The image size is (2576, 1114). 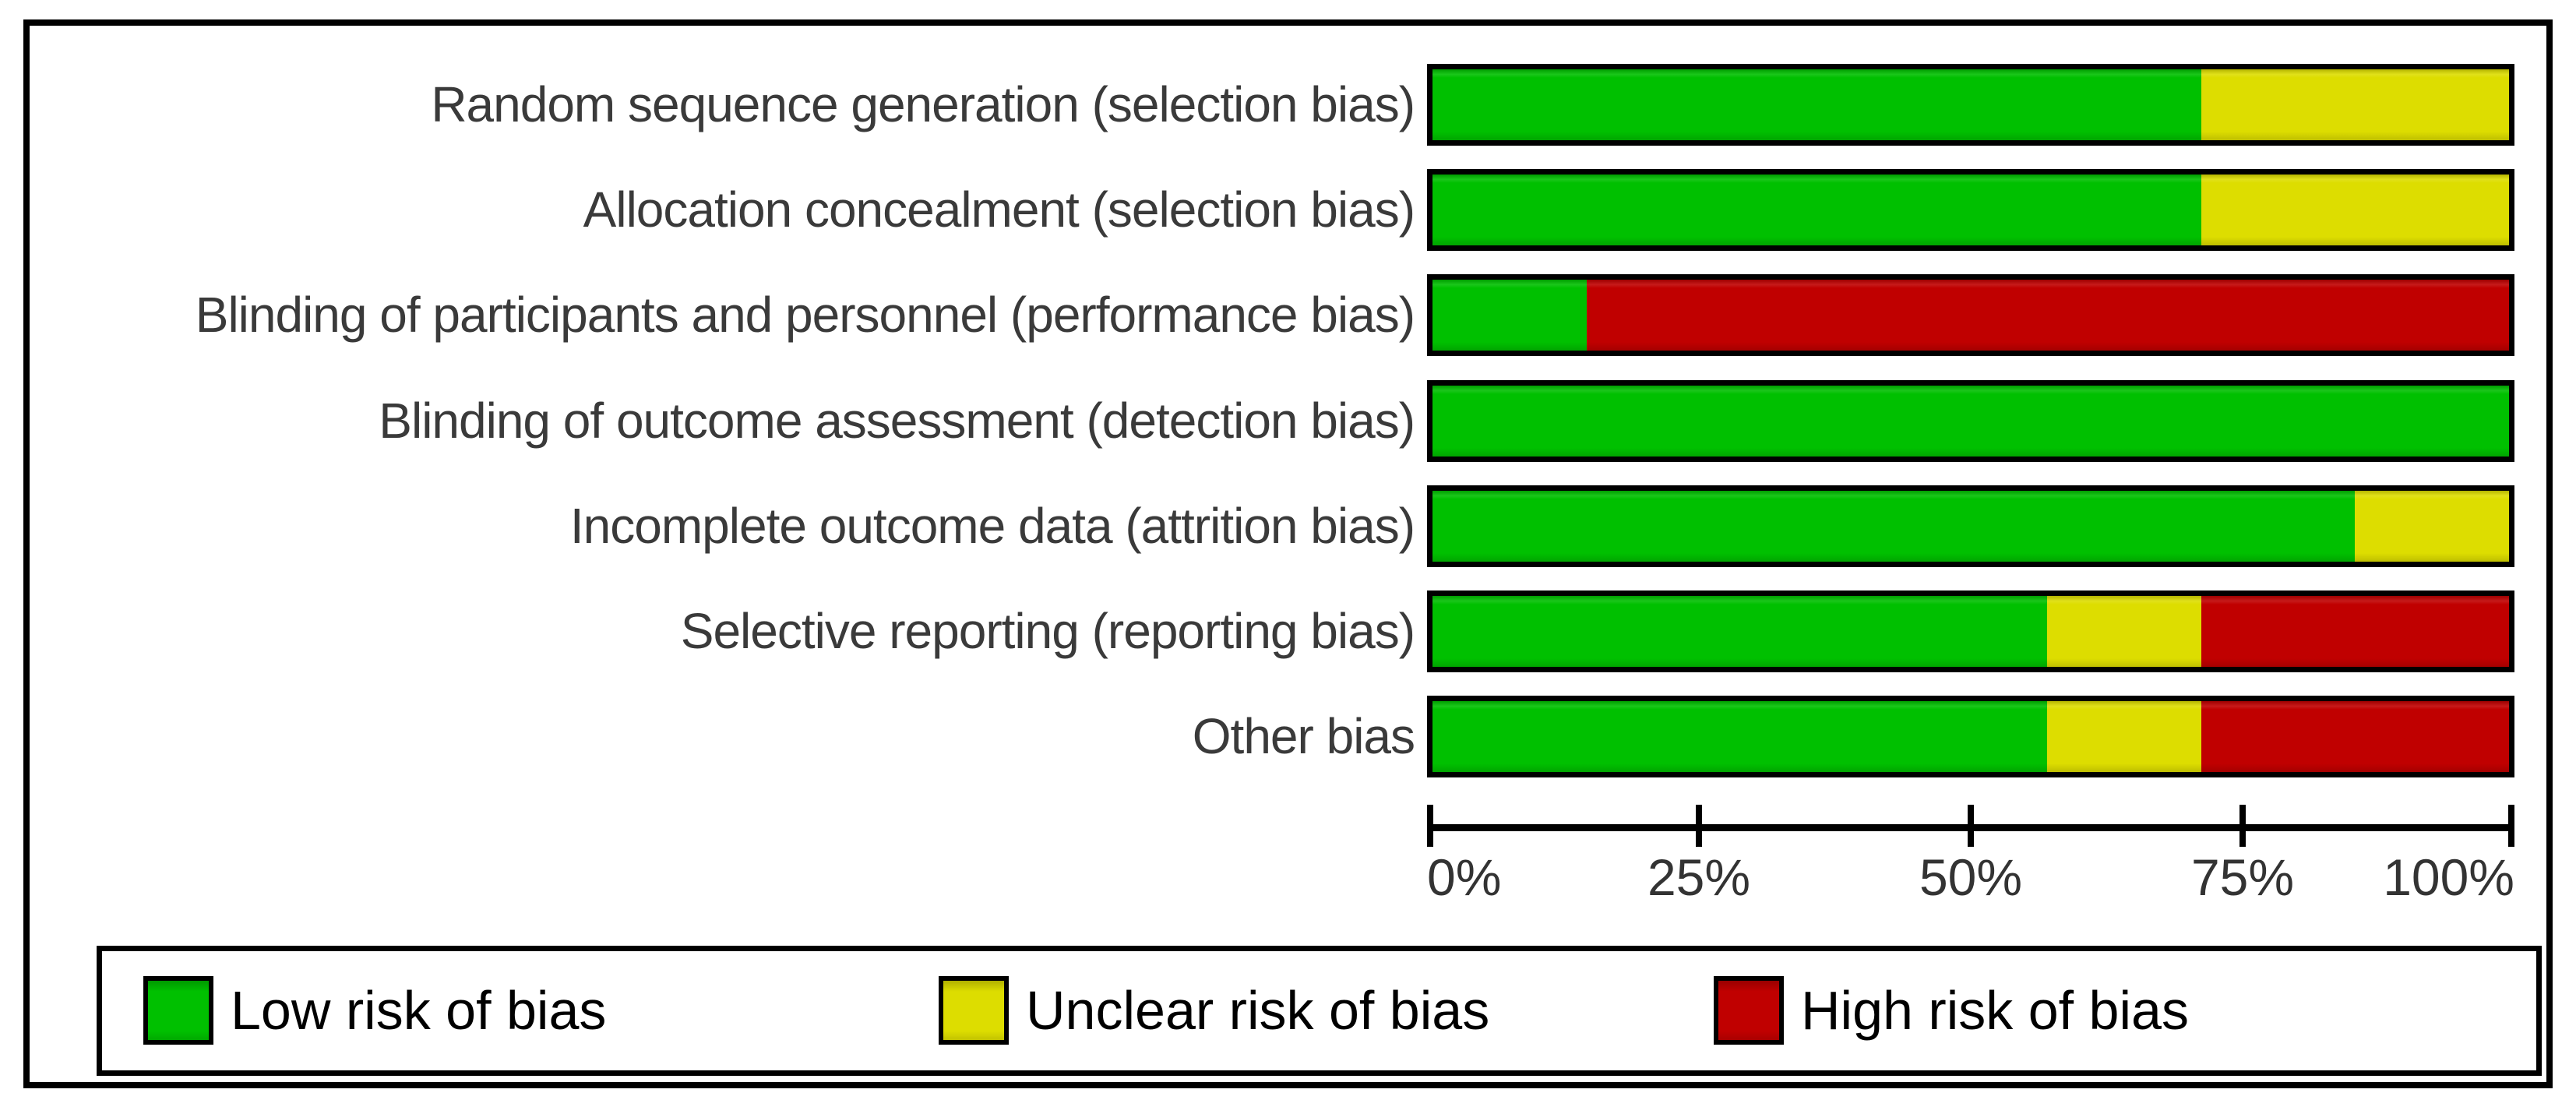 What do you see at coordinates (999, 210) in the screenshot?
I see `row-label: Allocation concealment (selection bias)` at bounding box center [999, 210].